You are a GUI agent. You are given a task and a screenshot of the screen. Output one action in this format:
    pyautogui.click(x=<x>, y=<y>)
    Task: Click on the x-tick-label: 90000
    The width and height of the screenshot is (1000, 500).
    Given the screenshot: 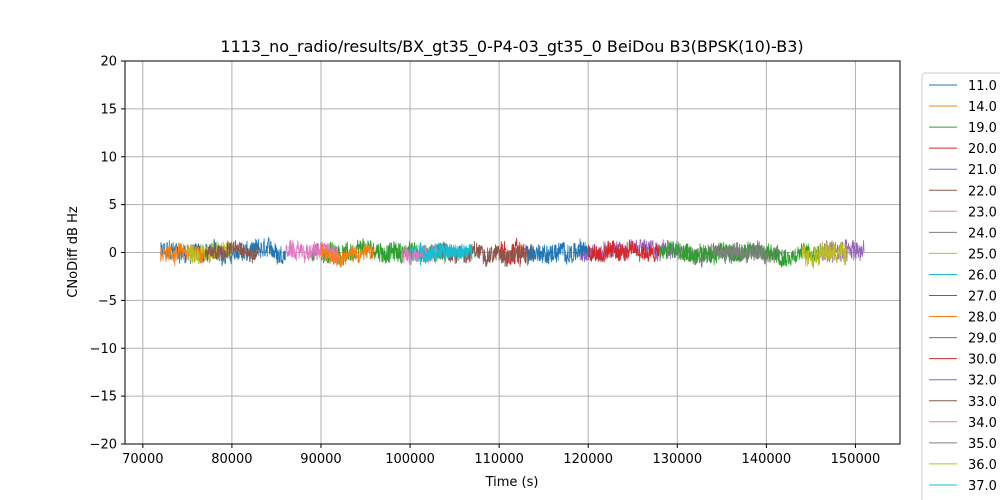 What is the action you would take?
    pyautogui.click(x=320, y=459)
    